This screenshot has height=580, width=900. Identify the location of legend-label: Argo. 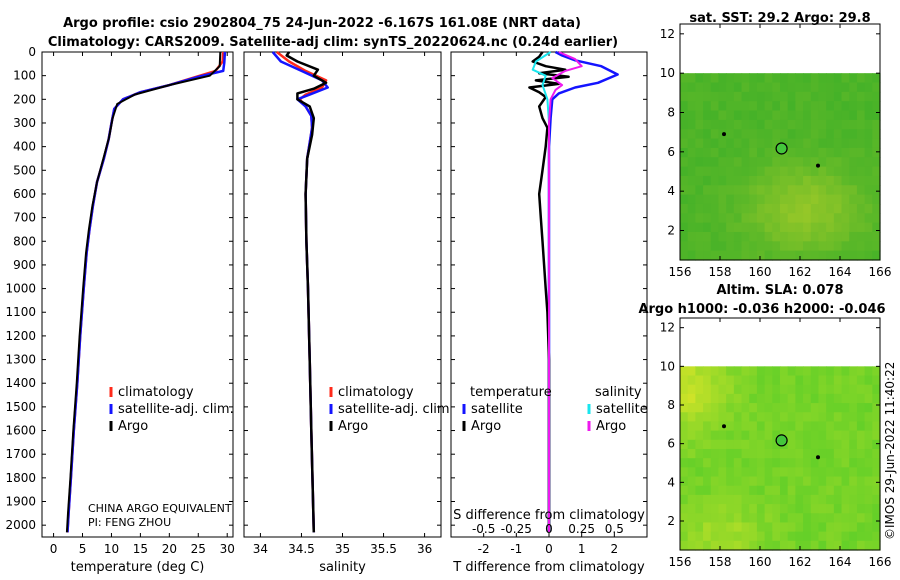
(486, 426).